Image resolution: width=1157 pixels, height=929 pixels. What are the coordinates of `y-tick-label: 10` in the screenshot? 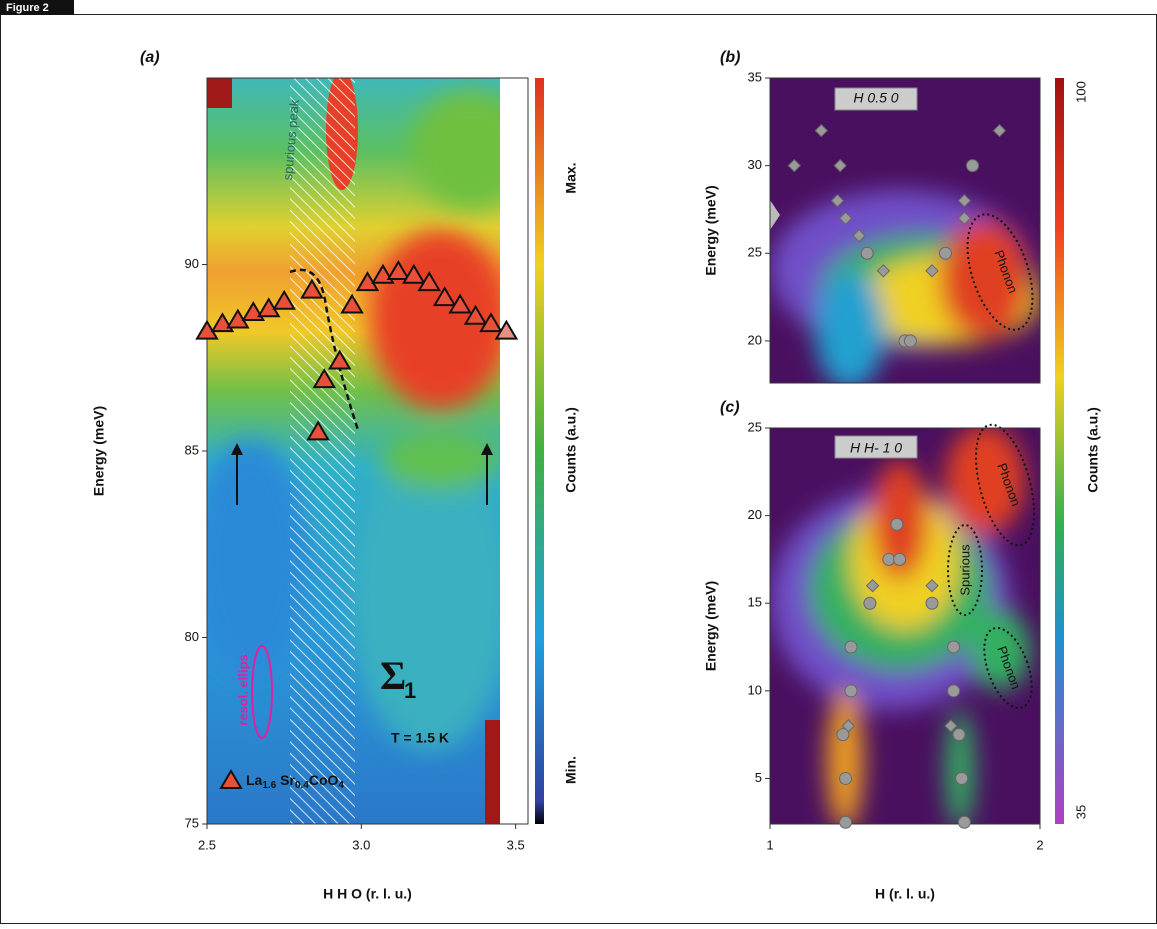 It's located at (755, 689).